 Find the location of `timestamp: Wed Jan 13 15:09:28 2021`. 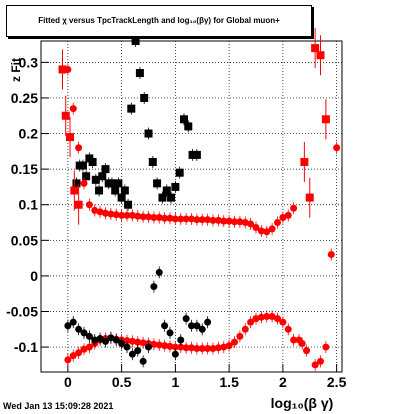

timestamp: Wed Jan 13 15:09:28 2021 is located at coordinates (58, 406).